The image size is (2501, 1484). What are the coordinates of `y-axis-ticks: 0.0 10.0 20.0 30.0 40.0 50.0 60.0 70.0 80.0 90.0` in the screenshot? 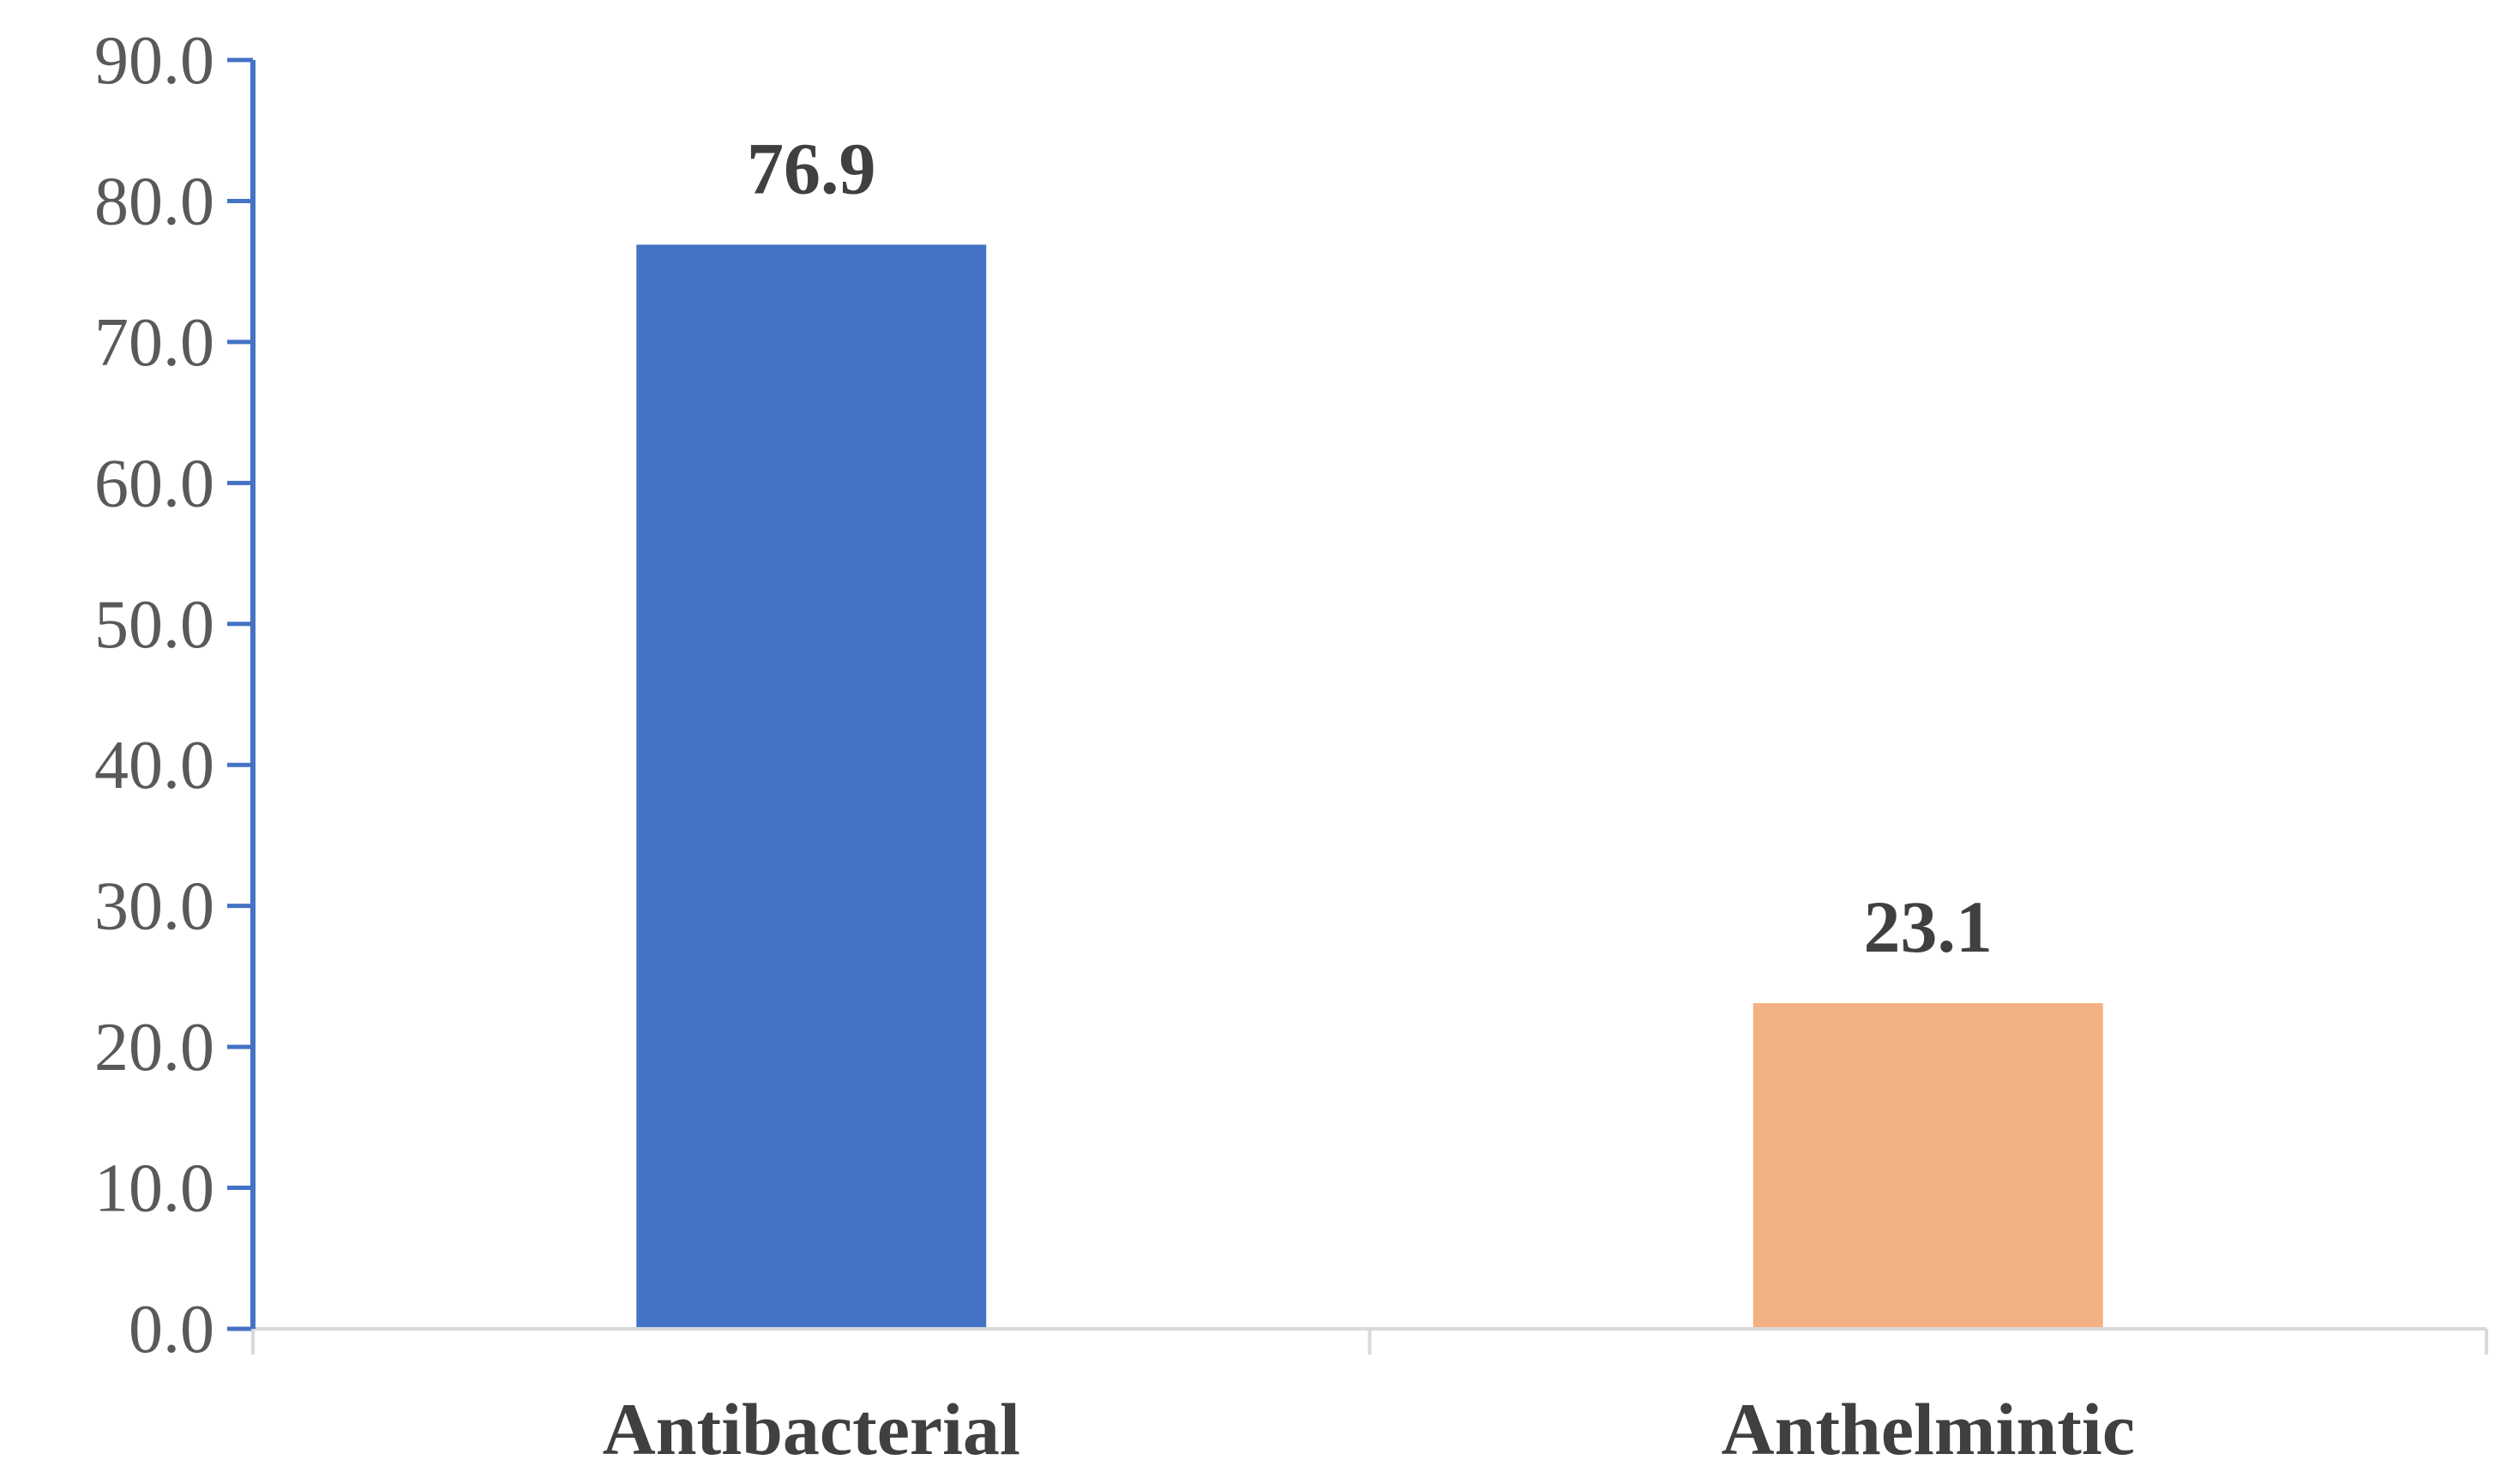 It's located at (173, 695).